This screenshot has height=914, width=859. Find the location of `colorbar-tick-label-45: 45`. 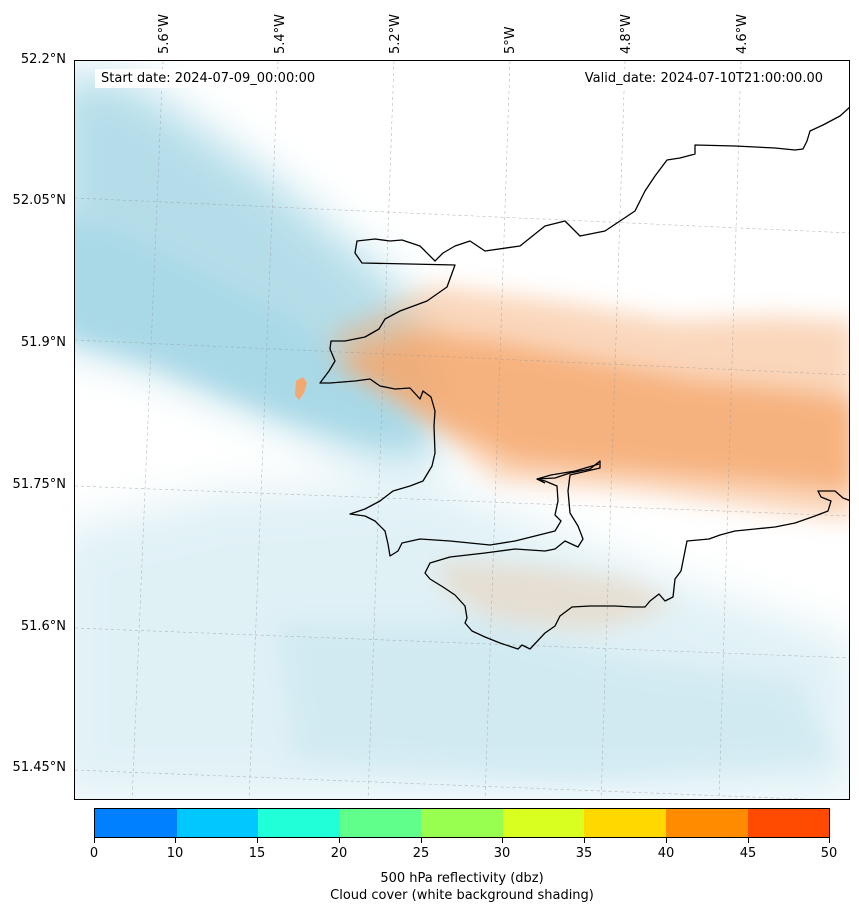

colorbar-tick-label-45: 45 is located at coordinates (748, 853).